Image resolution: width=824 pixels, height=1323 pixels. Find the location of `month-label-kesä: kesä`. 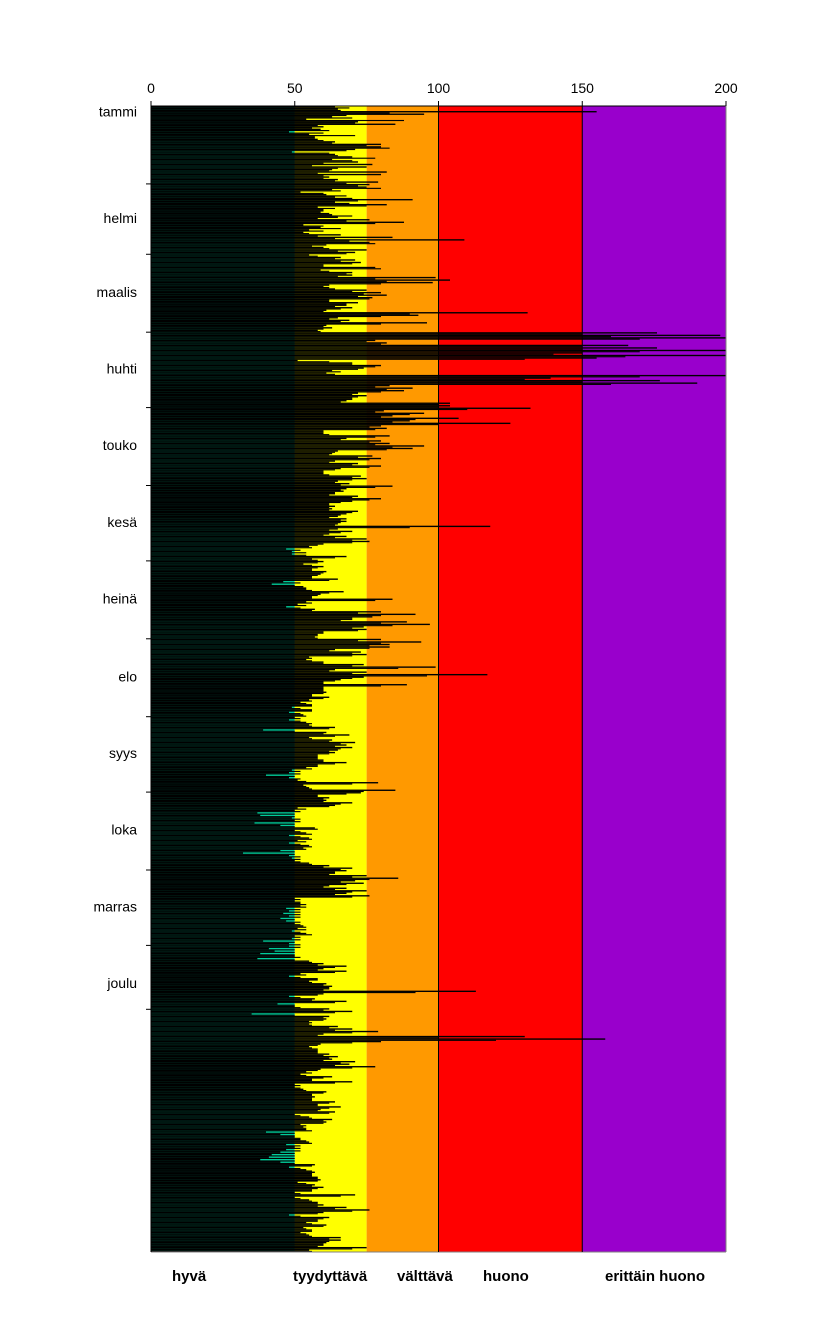

month-label-kesä: kesä is located at coordinates (122, 522).